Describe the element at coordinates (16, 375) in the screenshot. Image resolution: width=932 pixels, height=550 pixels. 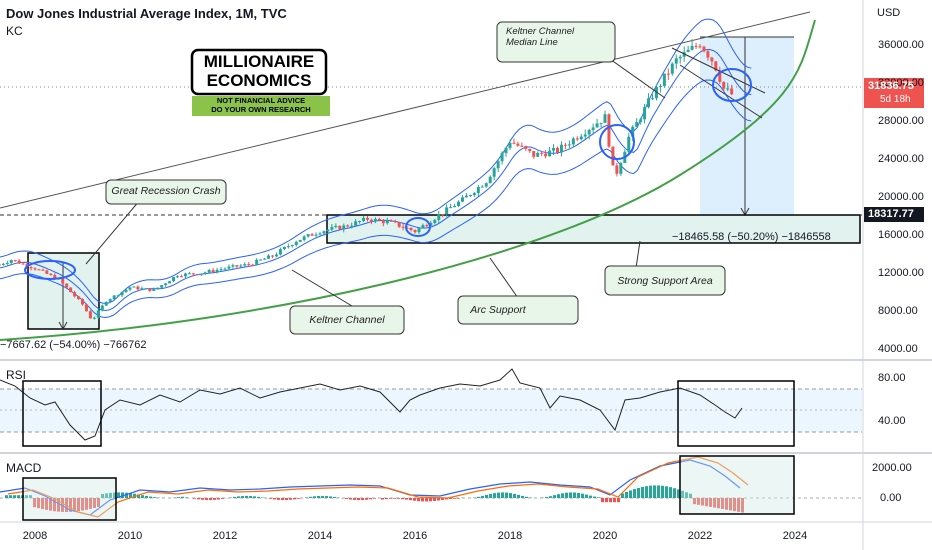
I see `rsi-label: RSI` at that location.